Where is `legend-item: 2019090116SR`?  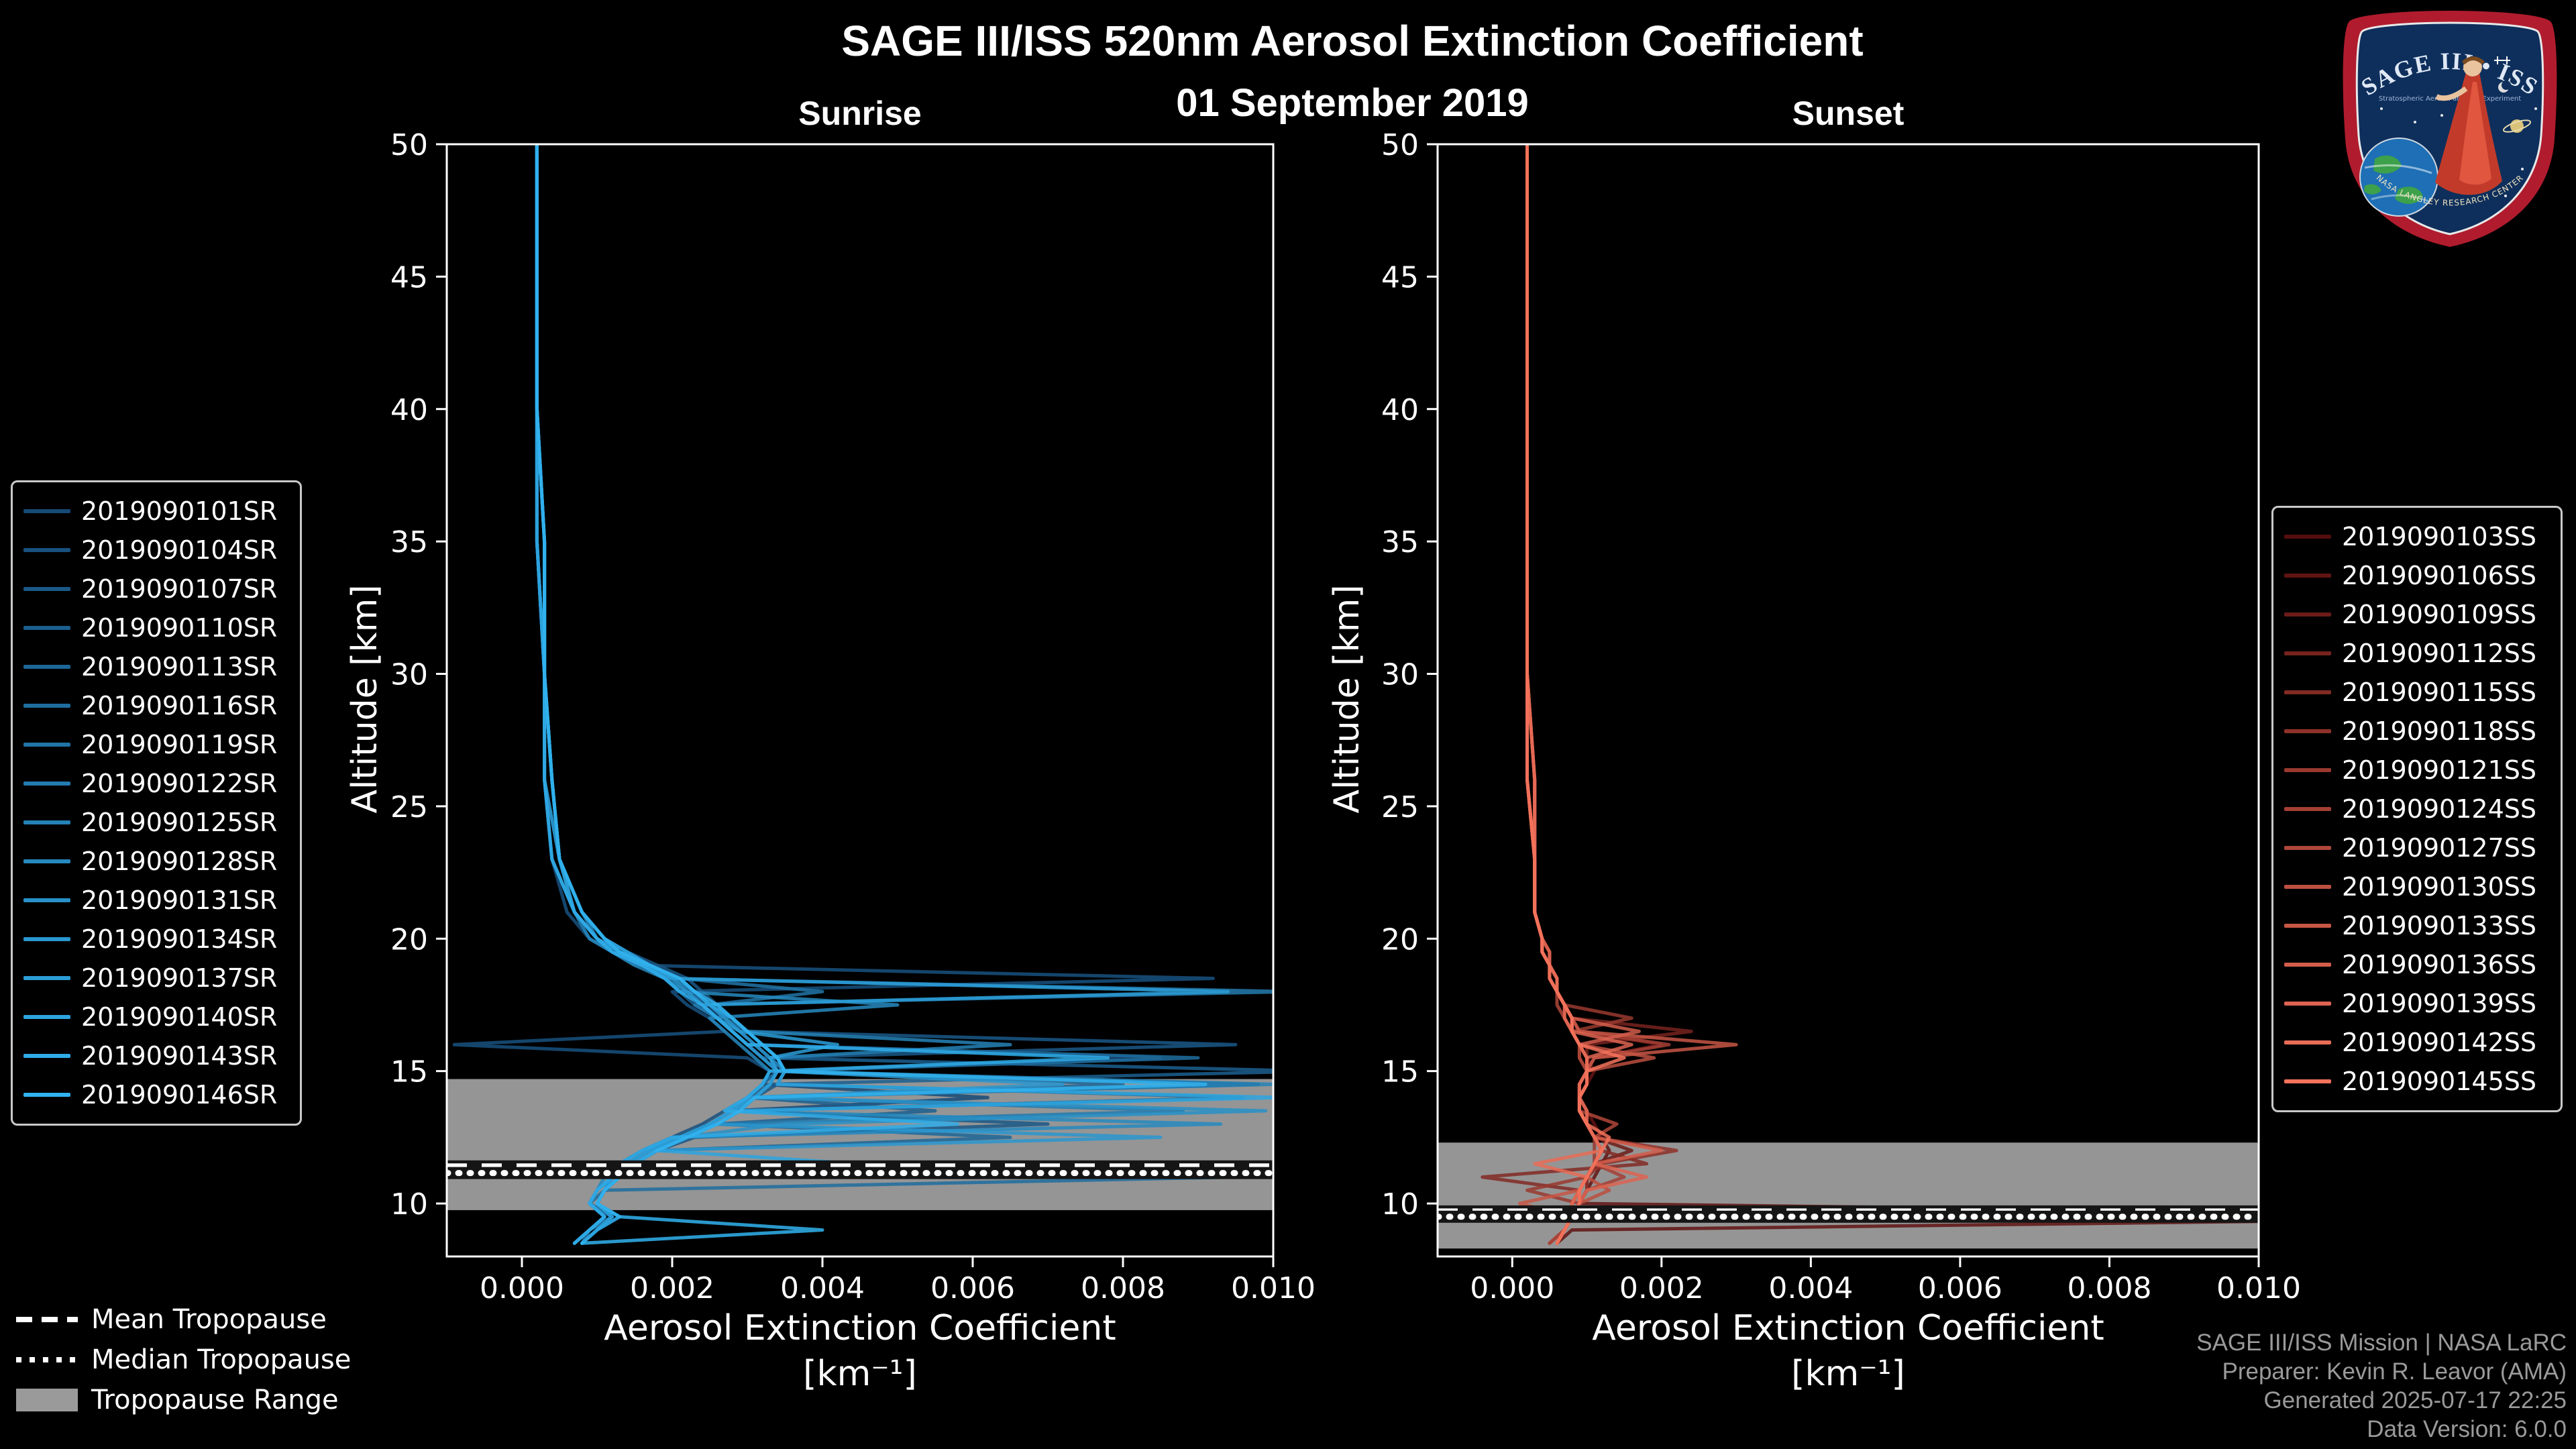
legend-item: 2019090116SR is located at coordinates (156, 705).